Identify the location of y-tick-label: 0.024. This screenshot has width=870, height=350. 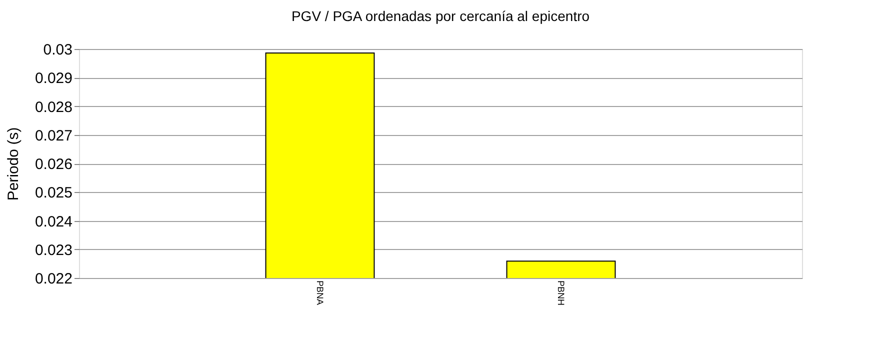
(53, 221).